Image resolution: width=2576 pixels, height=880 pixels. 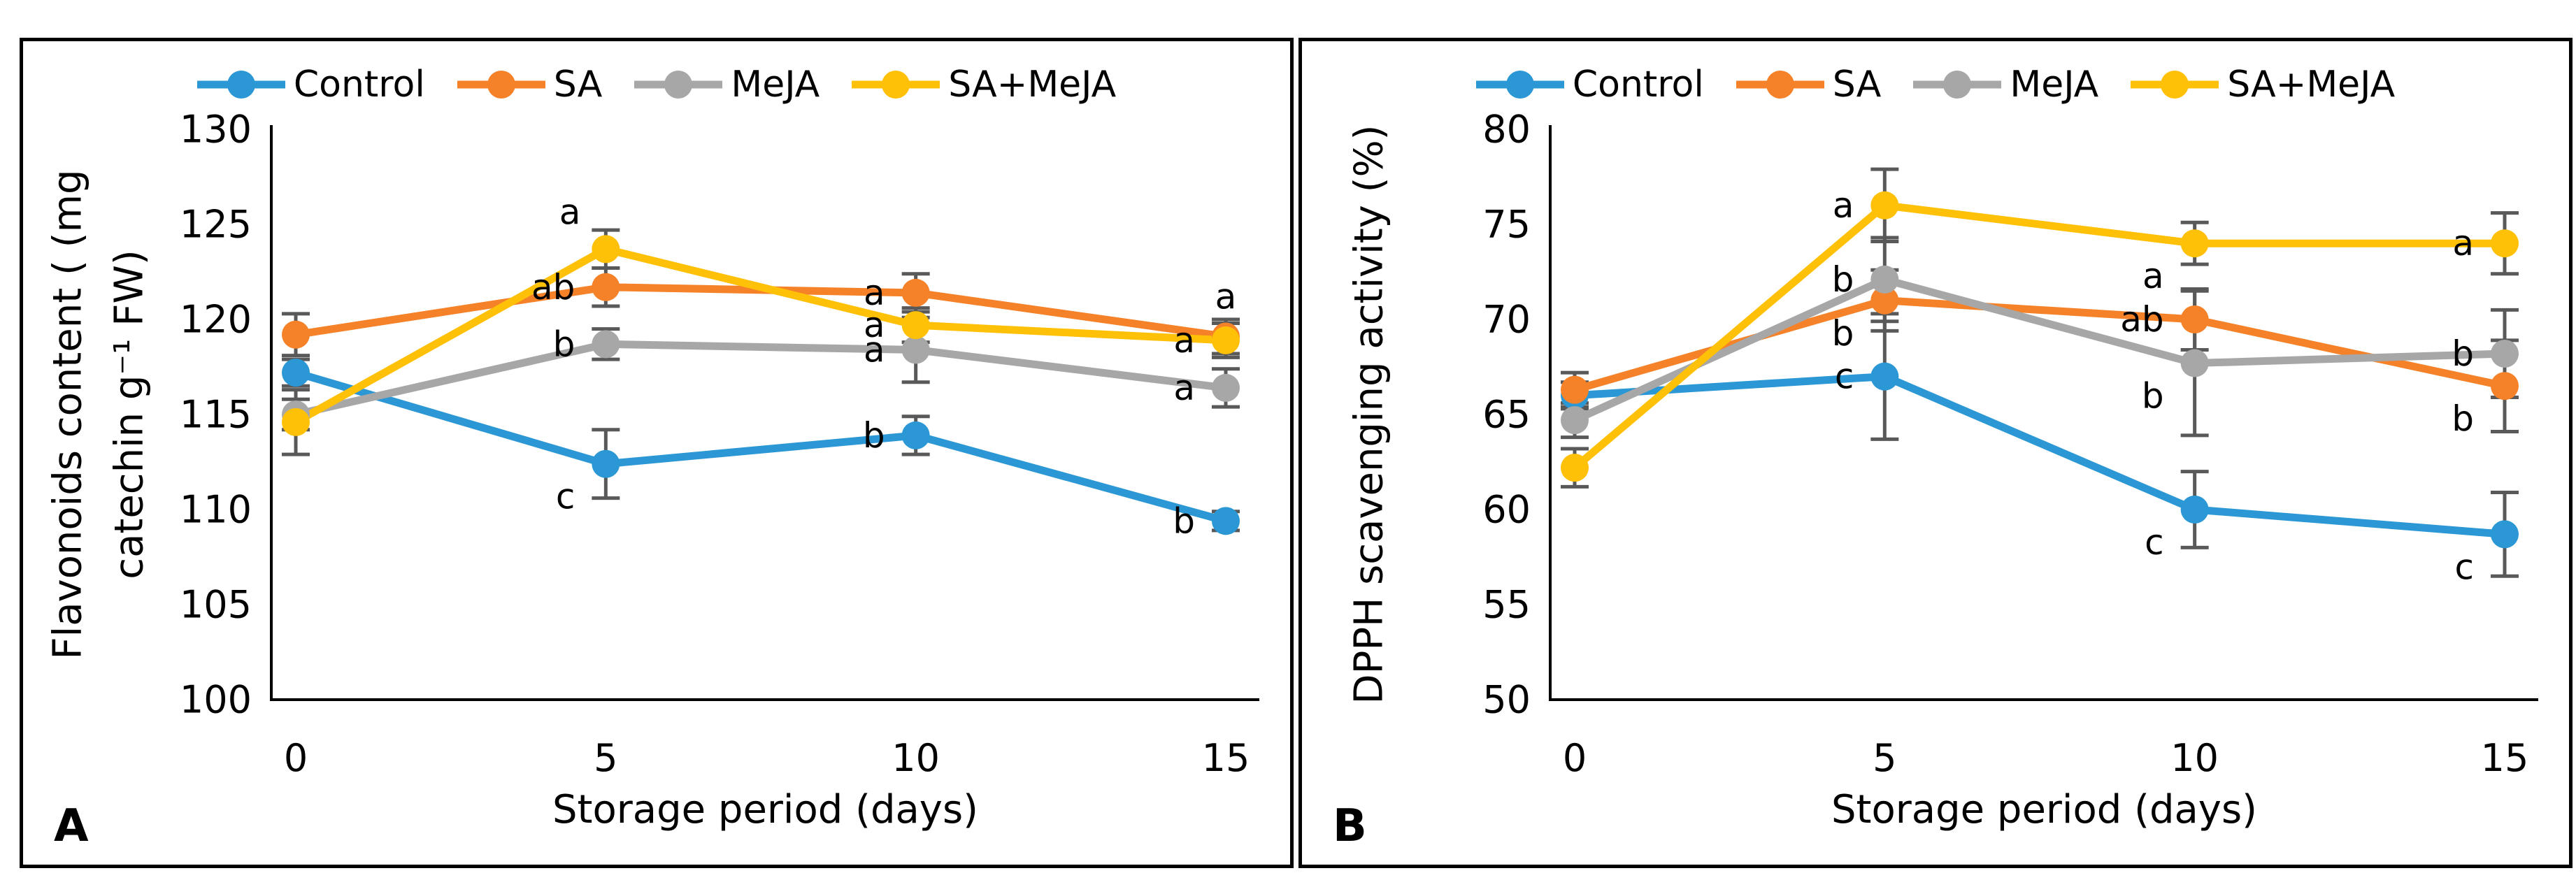 What do you see at coordinates (1843, 279) in the screenshot?
I see `sig-letter-meja-5: b` at bounding box center [1843, 279].